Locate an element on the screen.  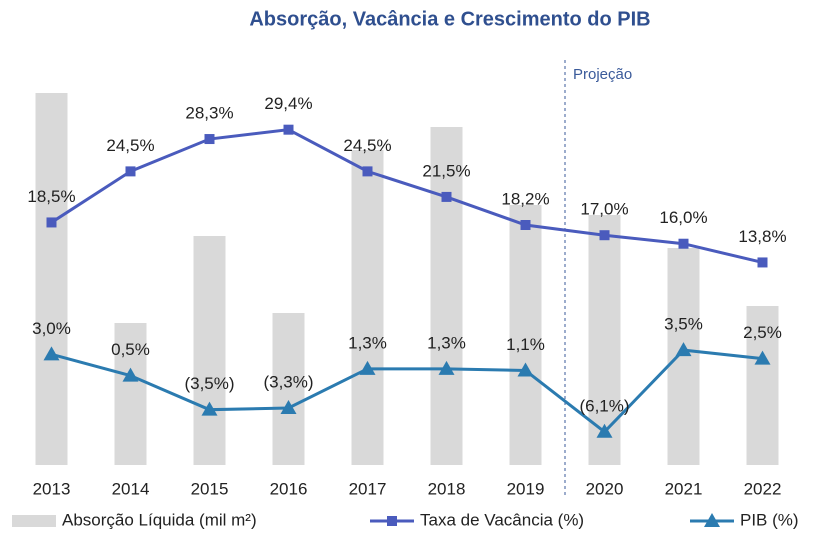
data-label: 13,8% is located at coordinates (762, 236).